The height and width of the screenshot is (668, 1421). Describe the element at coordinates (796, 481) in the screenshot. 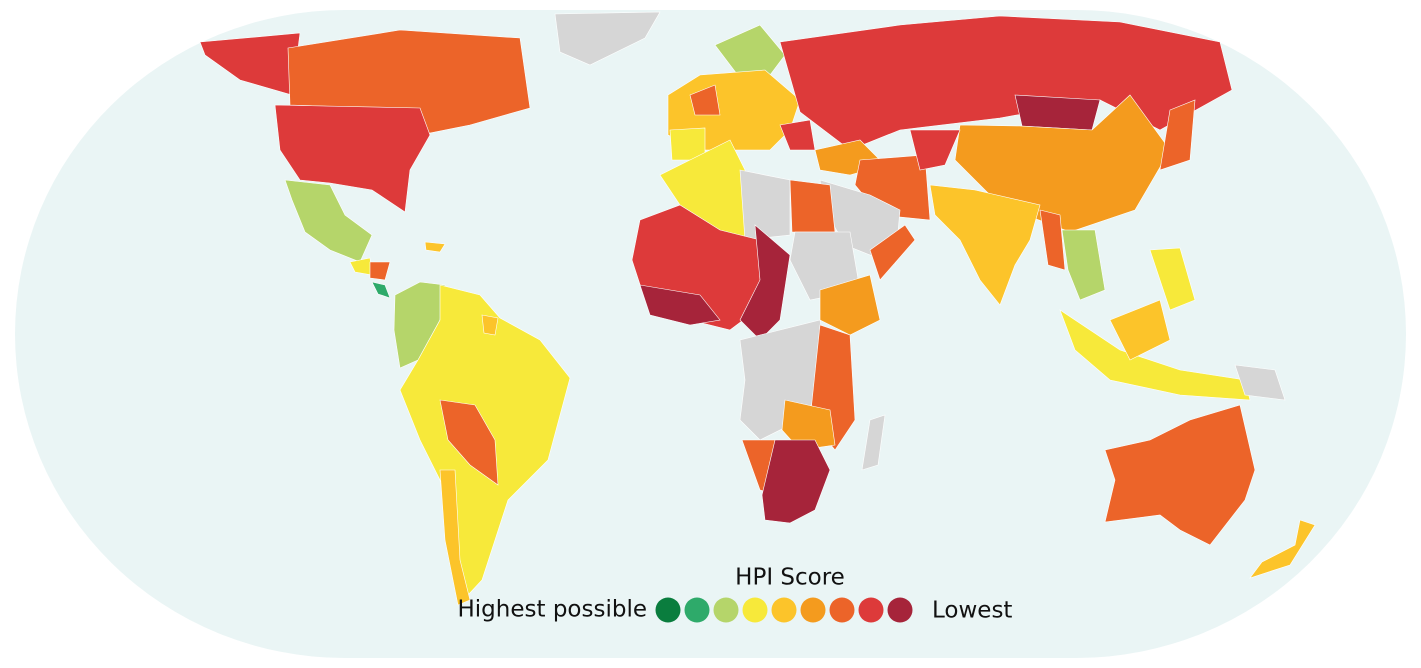

I see `south-africa` at that location.